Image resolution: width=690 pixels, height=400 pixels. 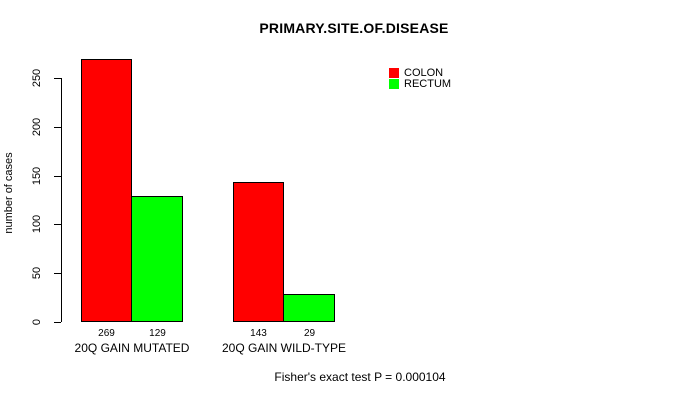 I want to click on y-axis-tick-label: 0, so click(x=37, y=322).